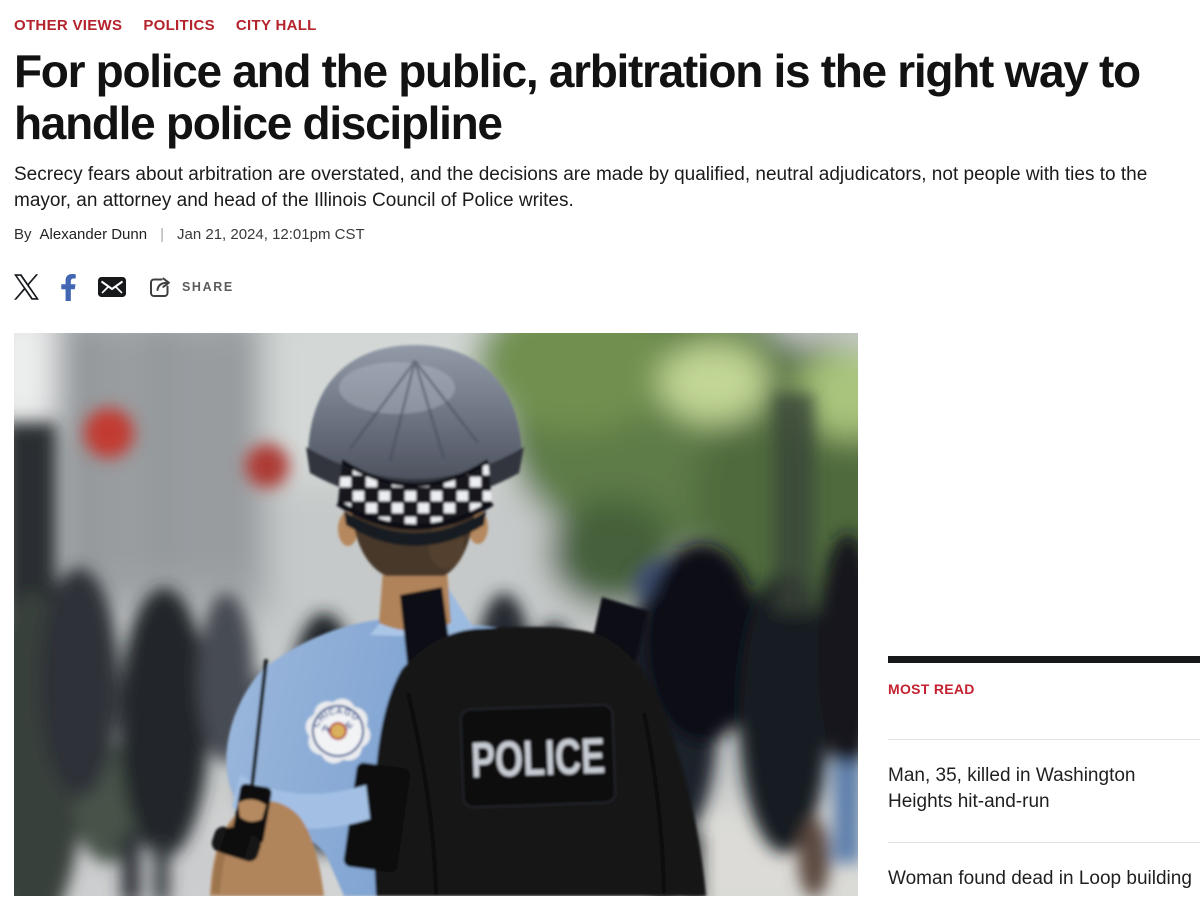  I want to click on share-email-button, so click(112, 287).